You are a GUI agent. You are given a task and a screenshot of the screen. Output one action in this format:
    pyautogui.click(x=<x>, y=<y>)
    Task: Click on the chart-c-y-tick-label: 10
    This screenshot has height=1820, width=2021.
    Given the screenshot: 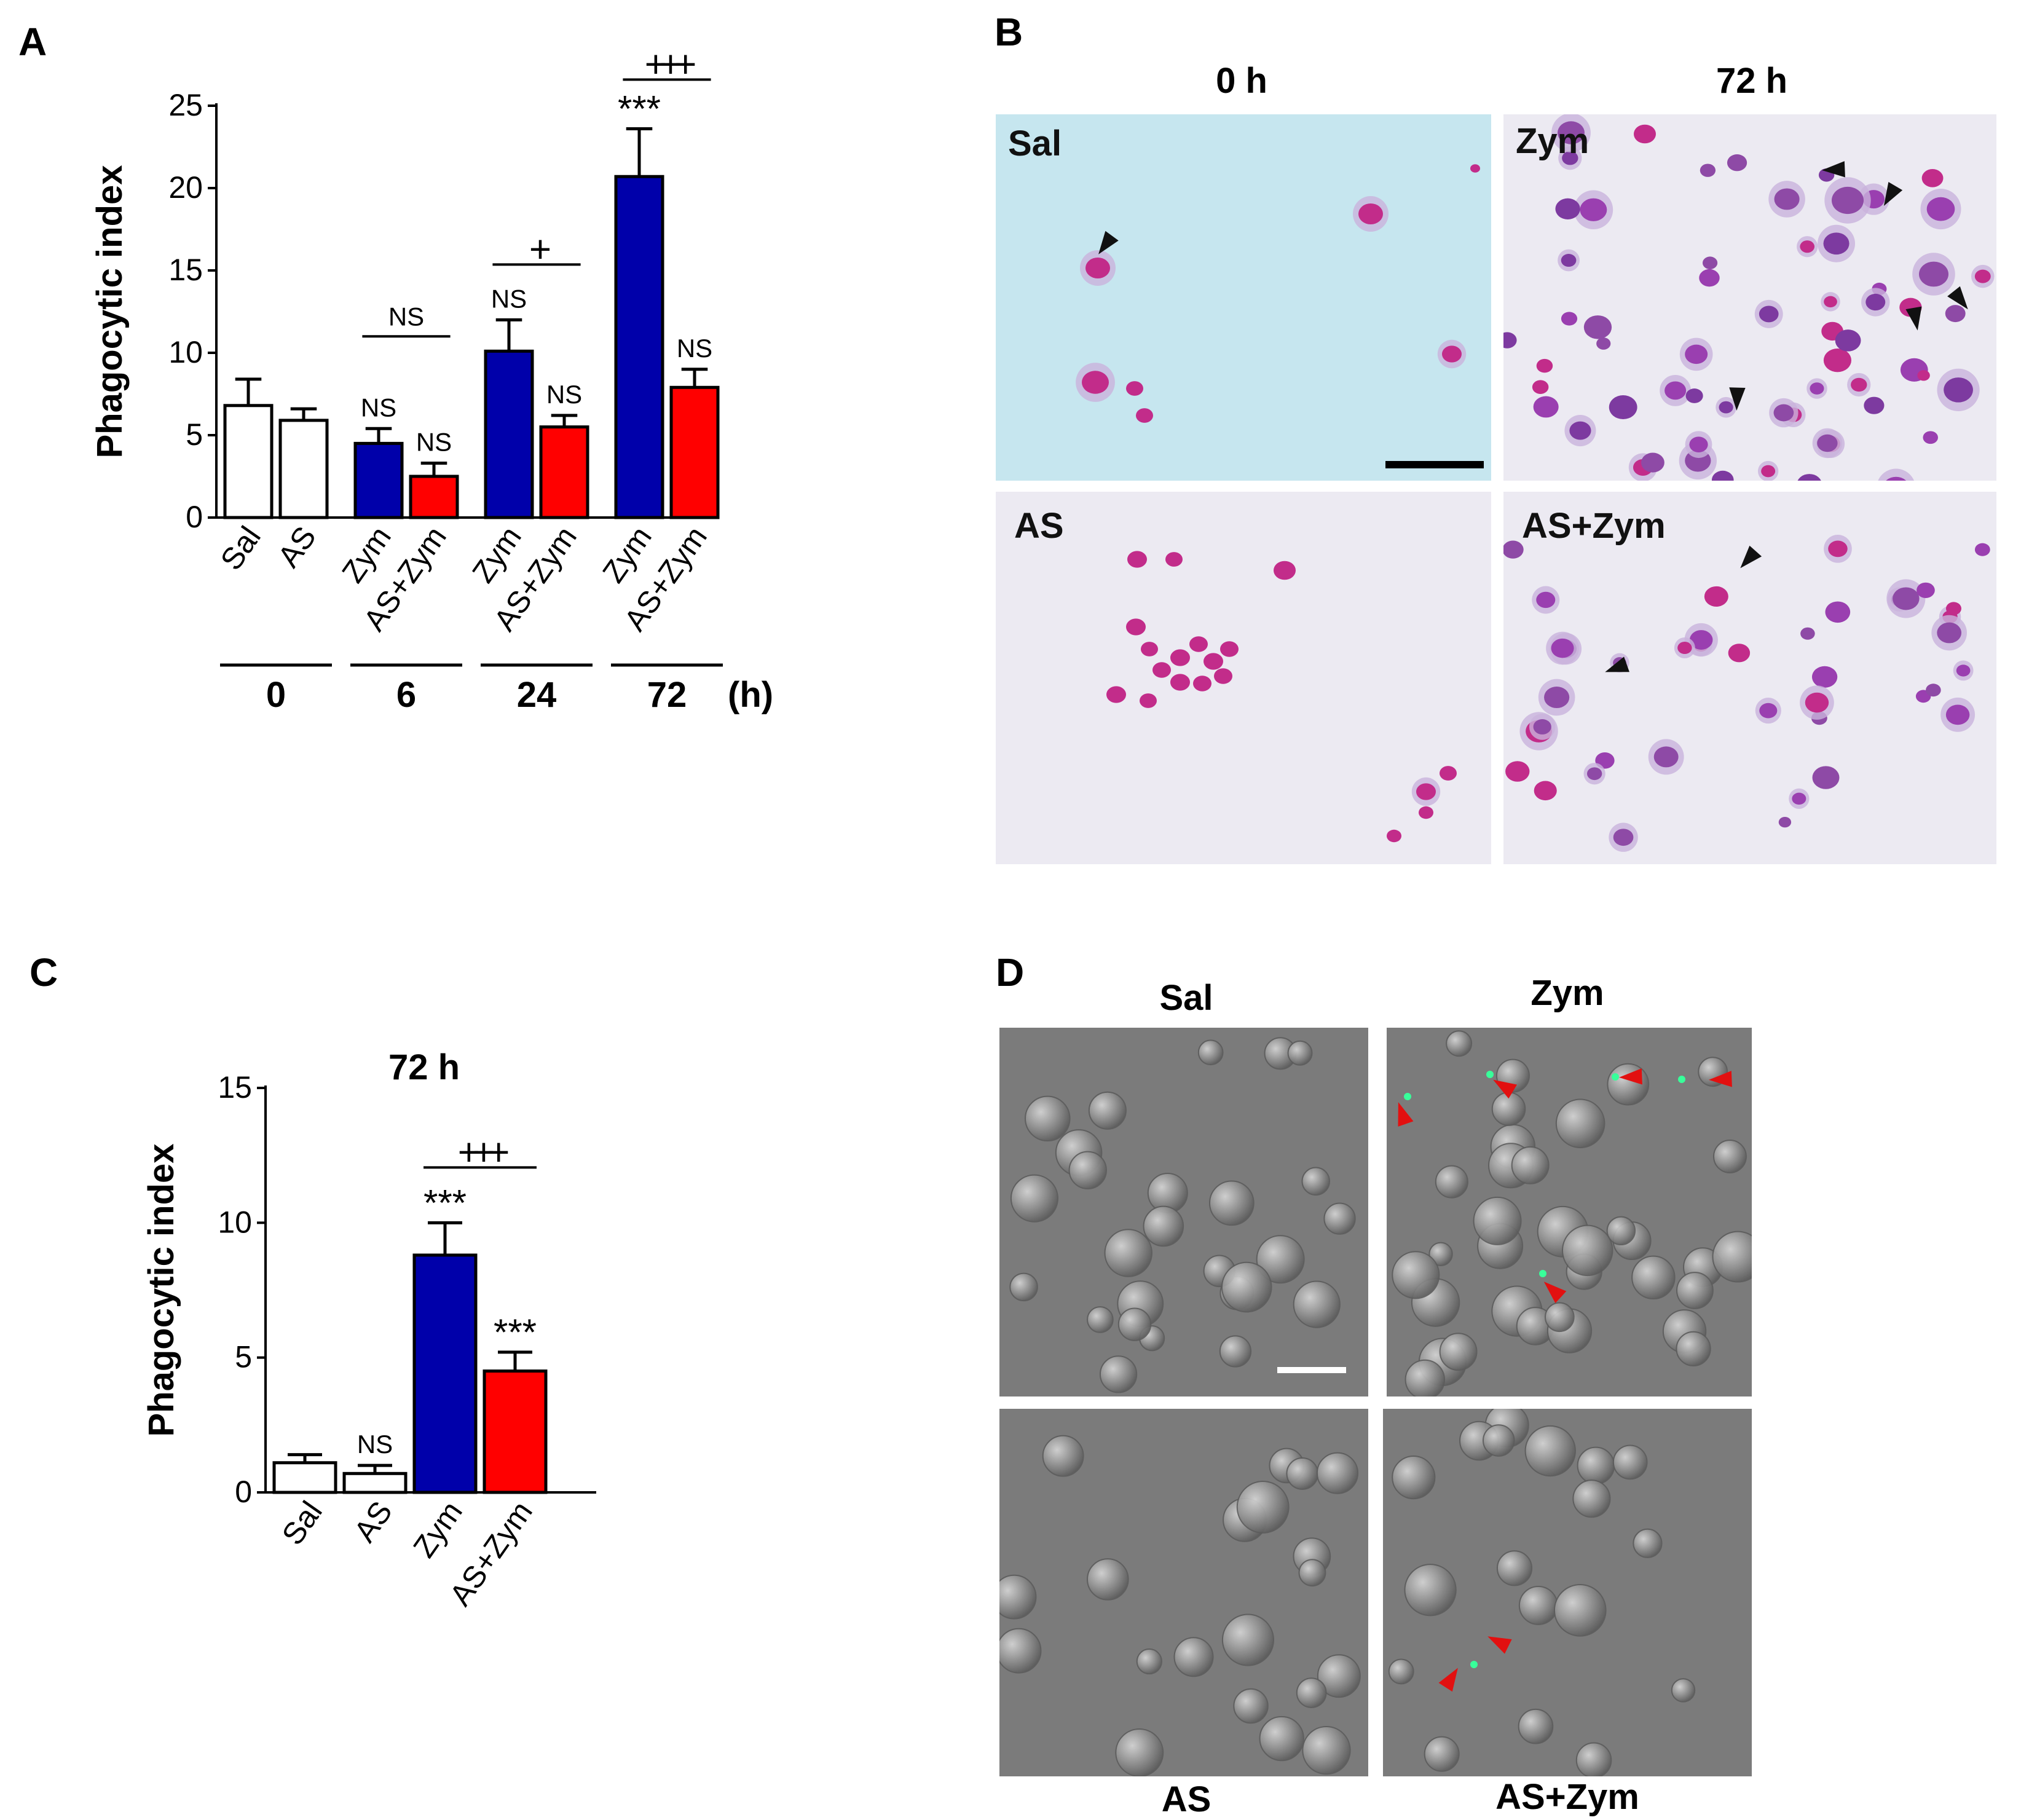 What is the action you would take?
    pyautogui.click(x=235, y=1222)
    